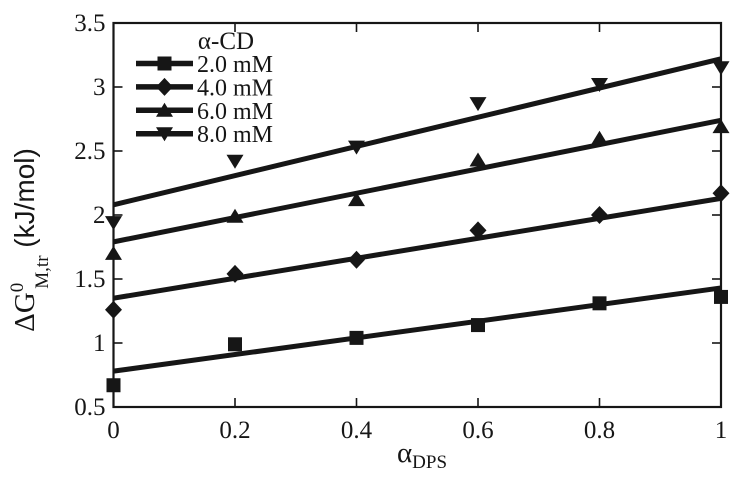 The width and height of the screenshot is (737, 487). I want to click on y-tick-label: 0.5, so click(89, 407).